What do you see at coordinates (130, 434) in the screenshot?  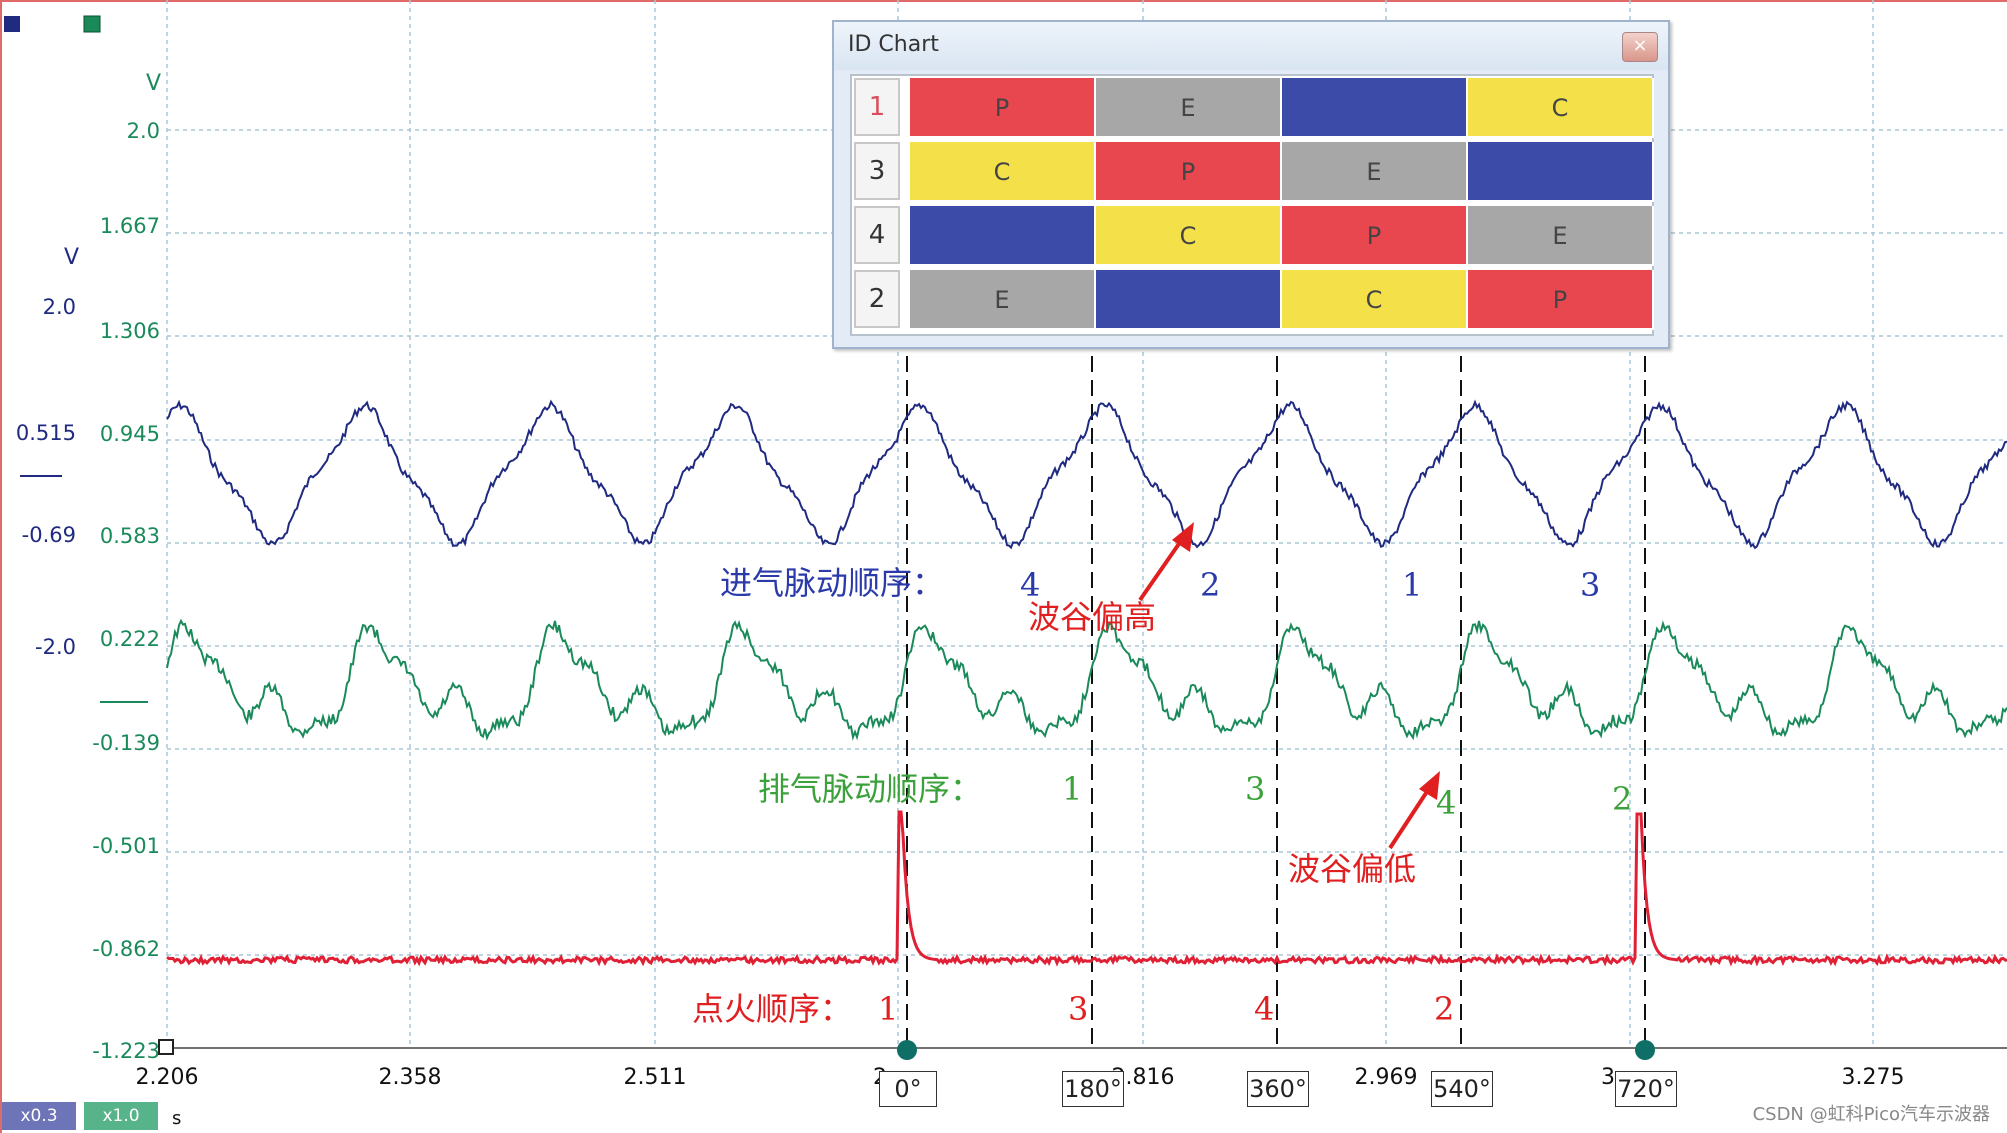 I see `green-tick-label: 0.945` at bounding box center [130, 434].